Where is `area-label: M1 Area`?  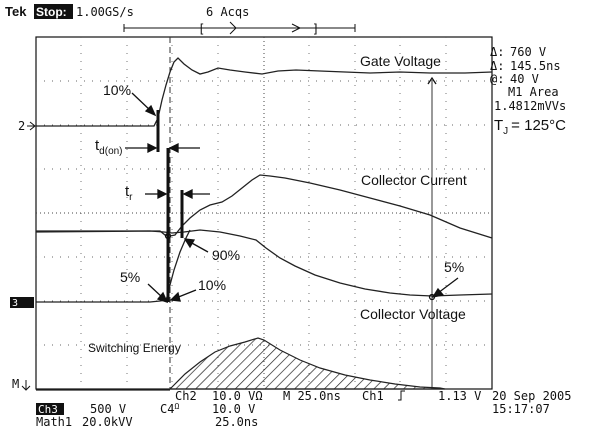
area-label: M1 Area is located at coordinates (533, 92).